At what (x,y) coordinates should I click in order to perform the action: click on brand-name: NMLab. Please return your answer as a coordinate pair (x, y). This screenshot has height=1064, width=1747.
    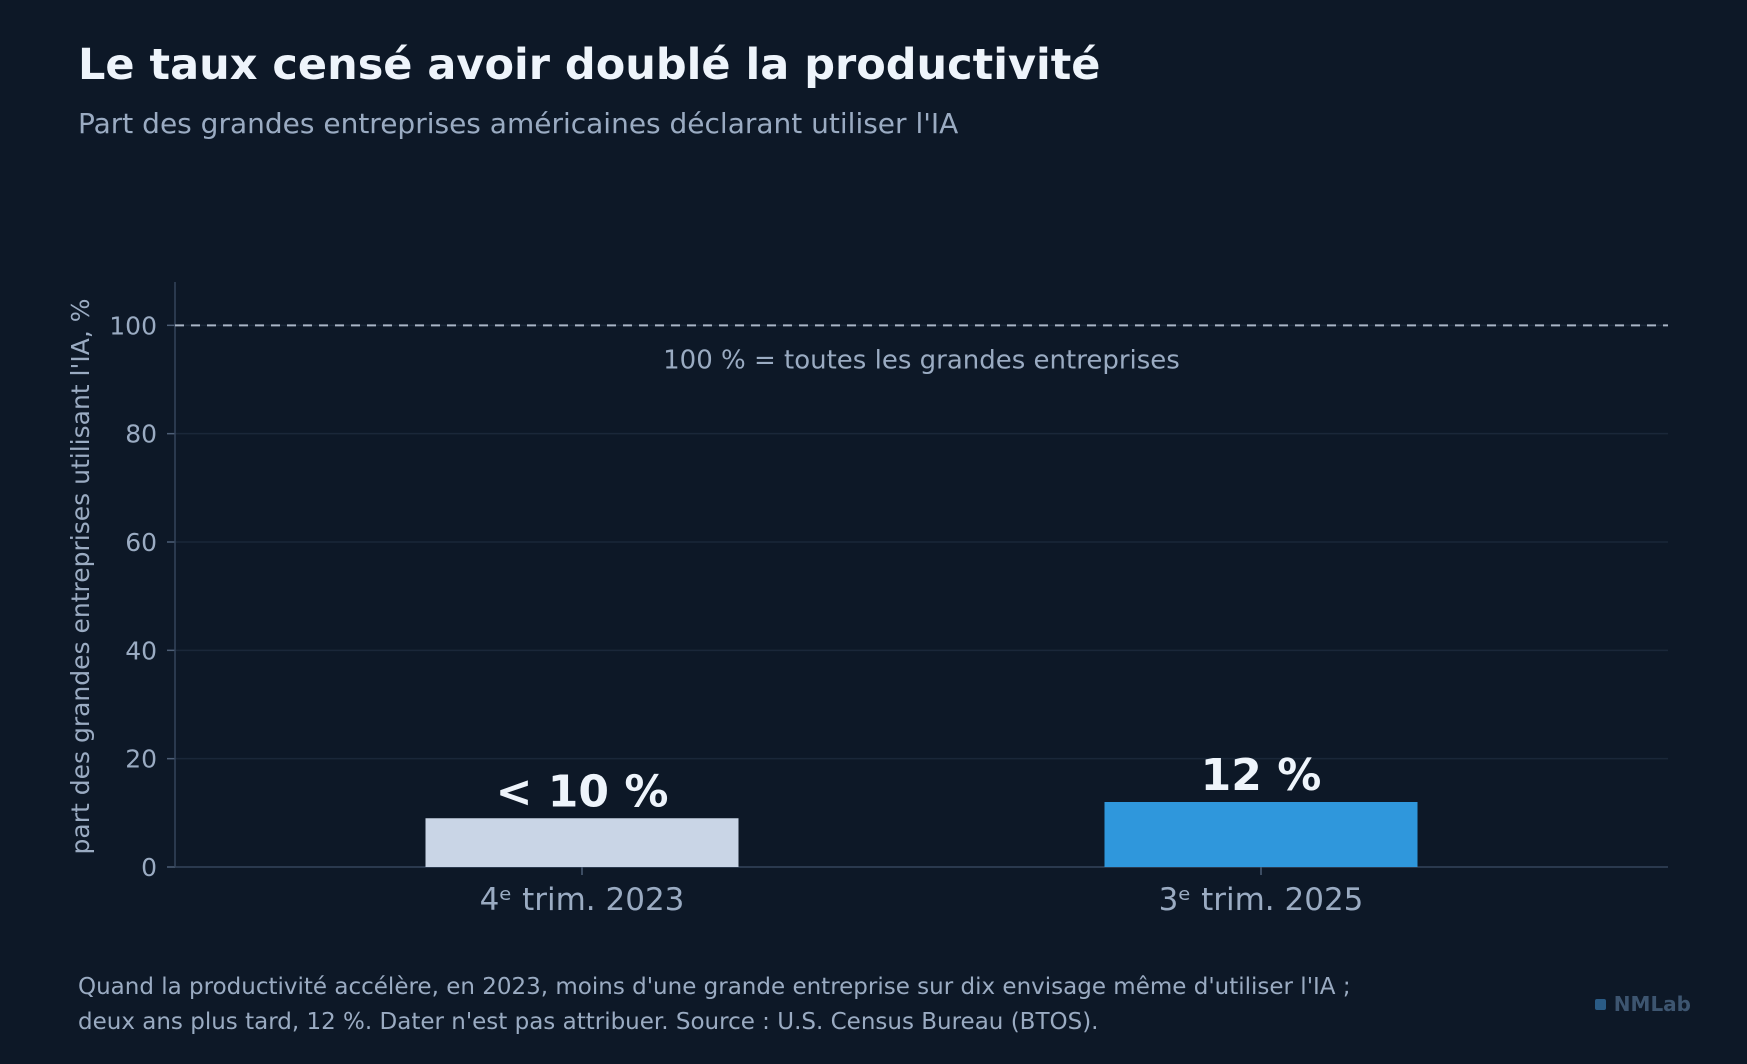
    Looking at the image, I should click on (1652, 1004).